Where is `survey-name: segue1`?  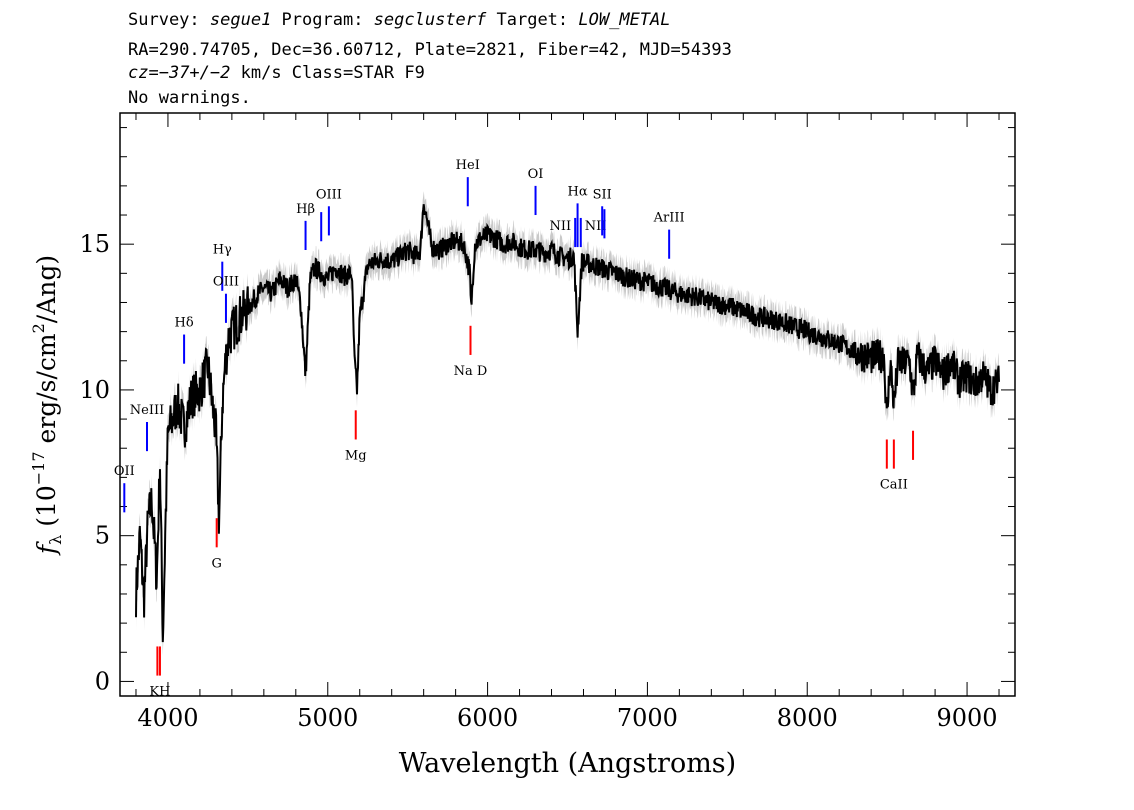 survey-name: segue1 is located at coordinates (240, 20).